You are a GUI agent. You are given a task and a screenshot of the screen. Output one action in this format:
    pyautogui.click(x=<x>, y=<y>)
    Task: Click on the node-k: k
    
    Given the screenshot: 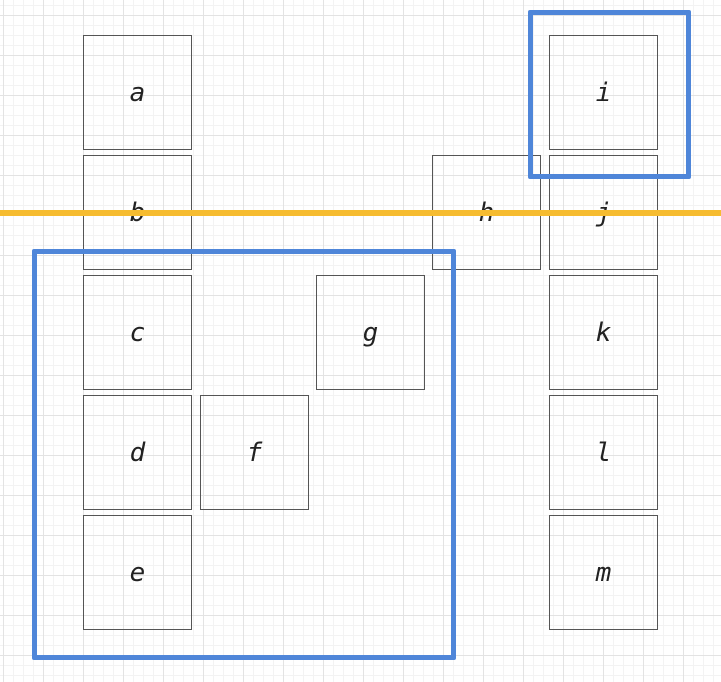 What is the action you would take?
    pyautogui.click(x=603, y=332)
    